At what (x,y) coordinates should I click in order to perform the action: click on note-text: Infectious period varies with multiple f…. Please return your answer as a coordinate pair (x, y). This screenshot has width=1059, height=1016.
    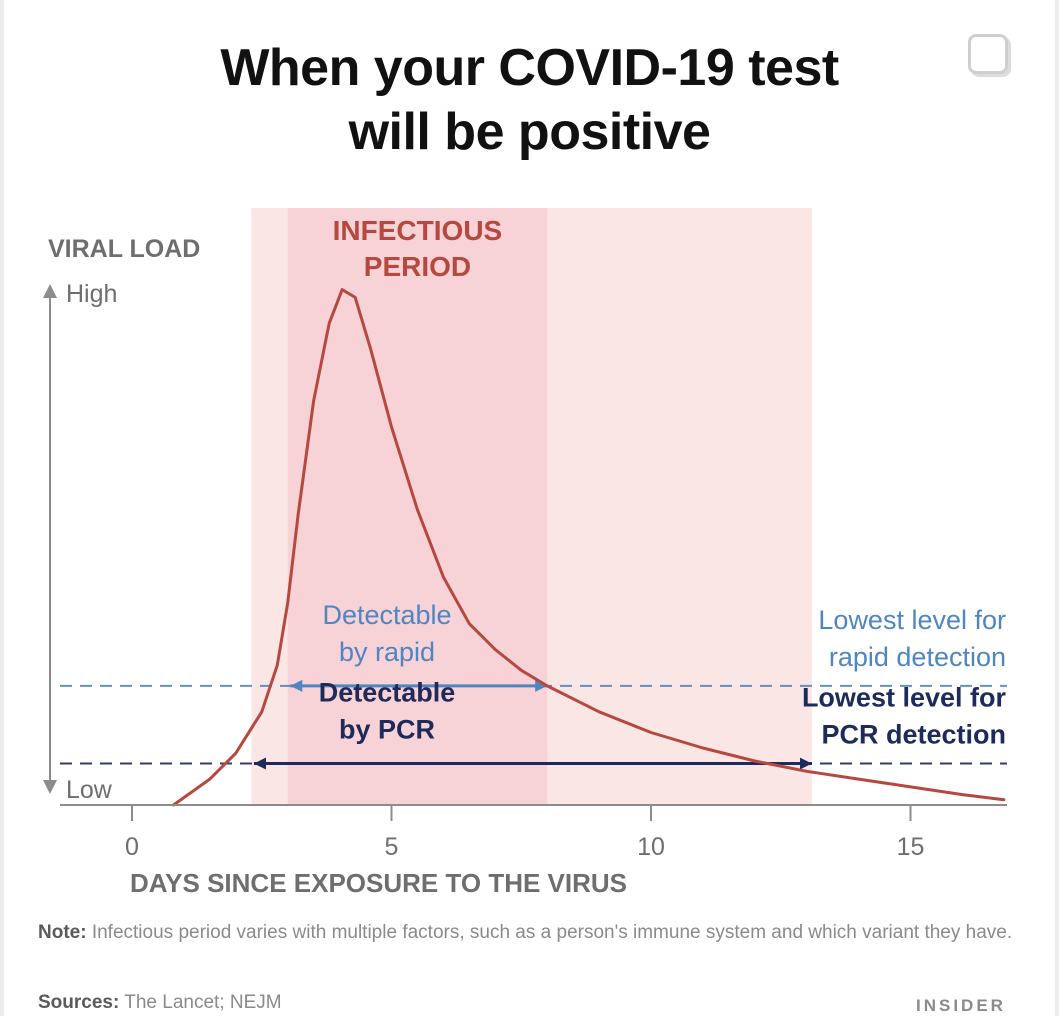
    Looking at the image, I should click on (549, 932).